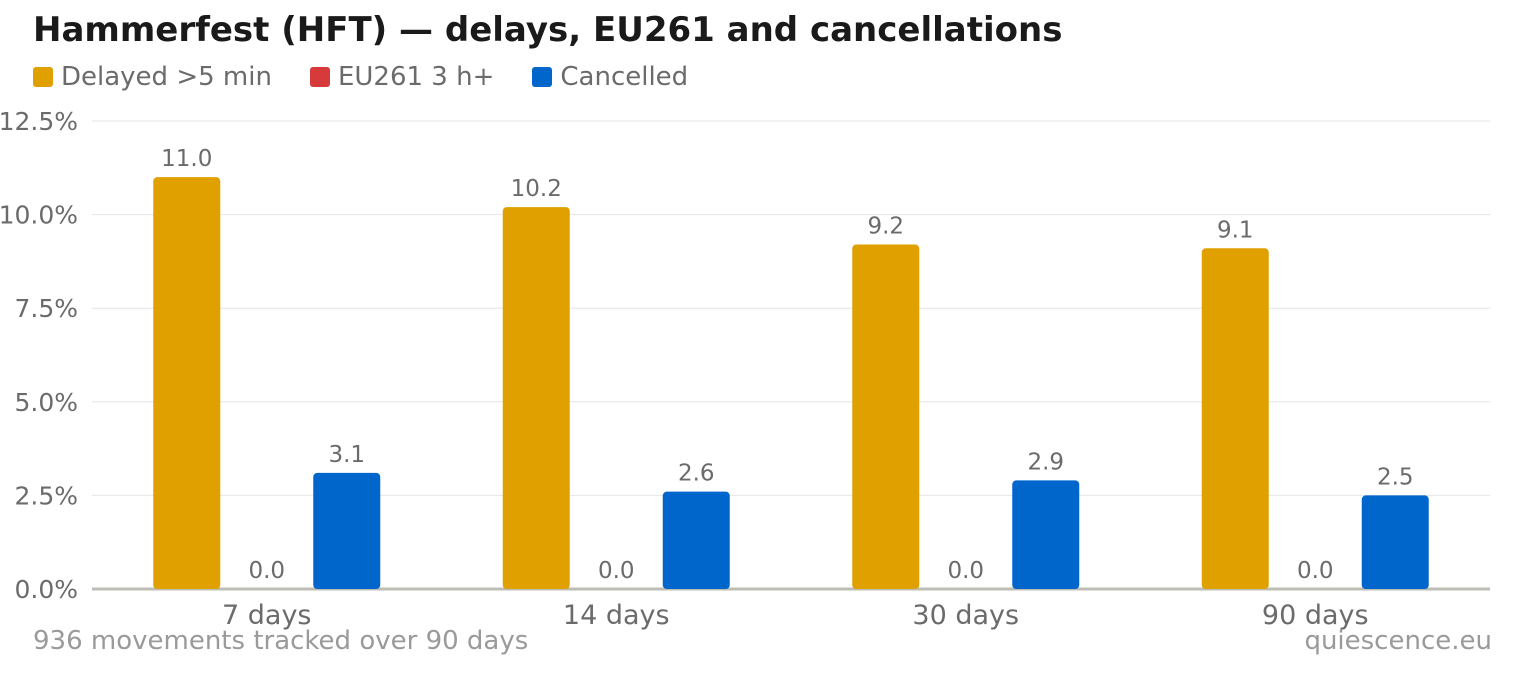 The height and width of the screenshot is (680, 1520). I want to click on legend-item-delayed: Delayed >5 min, so click(152, 77).